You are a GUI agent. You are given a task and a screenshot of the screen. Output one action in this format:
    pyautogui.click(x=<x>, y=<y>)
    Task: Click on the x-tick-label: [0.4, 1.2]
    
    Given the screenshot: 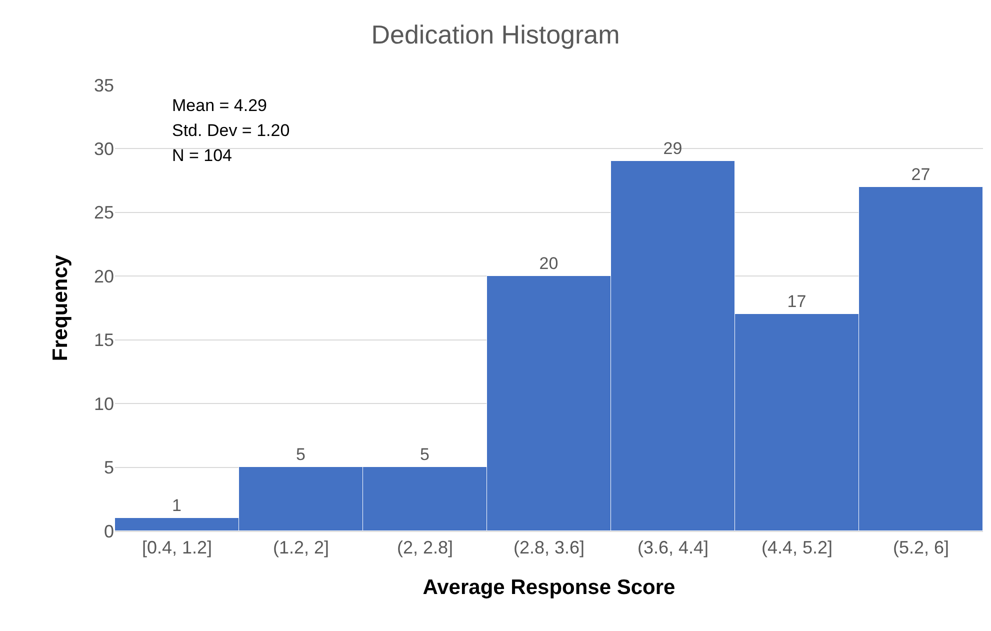 What is the action you would take?
    pyautogui.click(x=177, y=548)
    